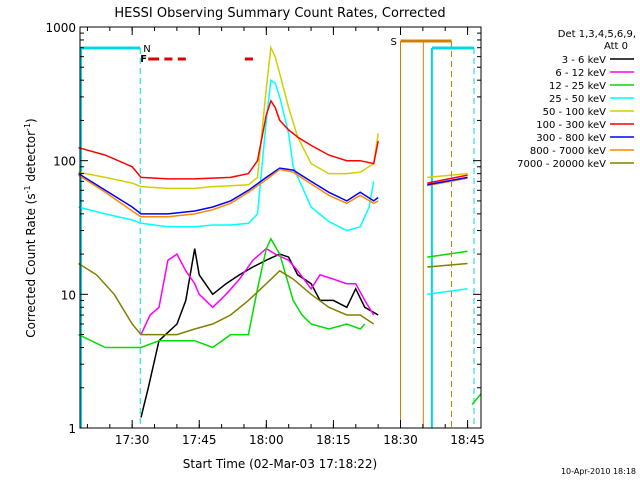 The image size is (640, 480). I want to click on legend-entry-label: 800 - 7000 keV, so click(568, 151).